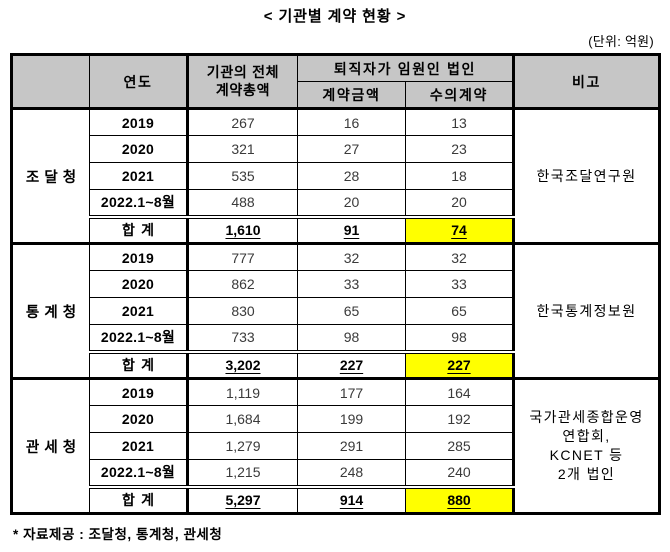 This screenshot has width=670, height=552. What do you see at coordinates (351, 95) in the screenshot?
I see `header-contract-amount: 계약금액` at bounding box center [351, 95].